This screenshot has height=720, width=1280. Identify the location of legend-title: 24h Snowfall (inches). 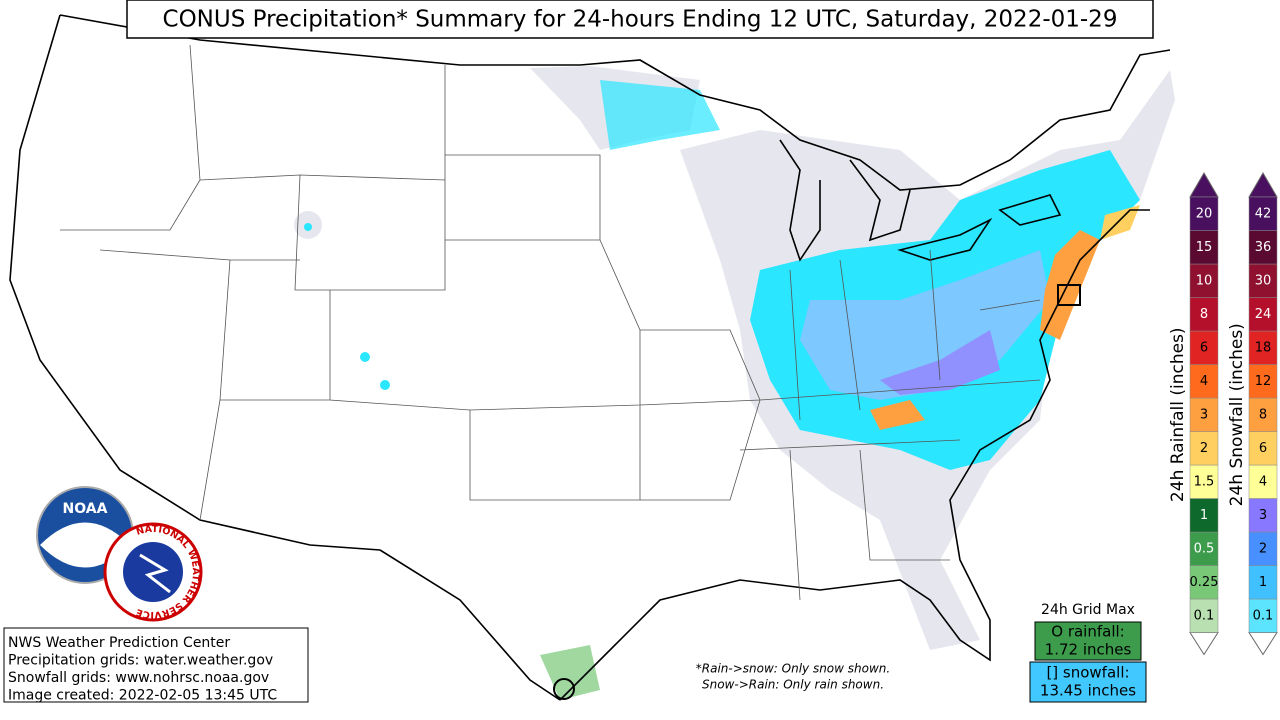
(1237, 414).